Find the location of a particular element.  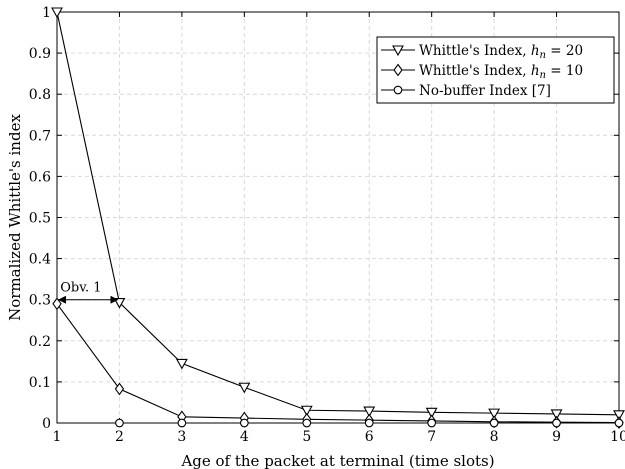

y-tick-label: 0.7 is located at coordinates (40, 136).